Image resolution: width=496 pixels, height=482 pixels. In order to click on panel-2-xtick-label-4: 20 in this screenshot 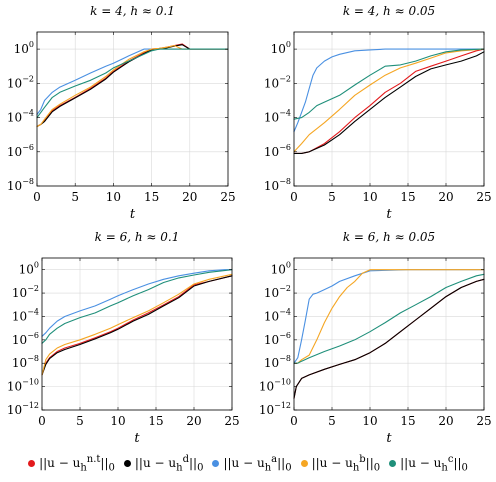, I will do `click(445, 197)`.